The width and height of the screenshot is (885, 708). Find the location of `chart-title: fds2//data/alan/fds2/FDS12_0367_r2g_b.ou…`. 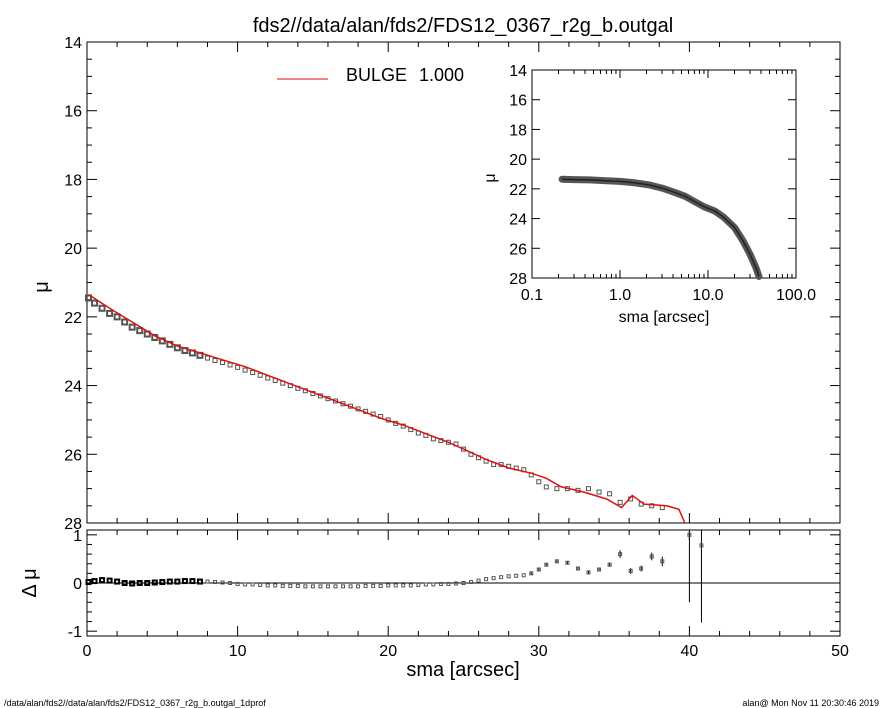

chart-title: fds2//data/alan/fds2/FDS12_0367_r2g_b.ou… is located at coordinates (463, 26).